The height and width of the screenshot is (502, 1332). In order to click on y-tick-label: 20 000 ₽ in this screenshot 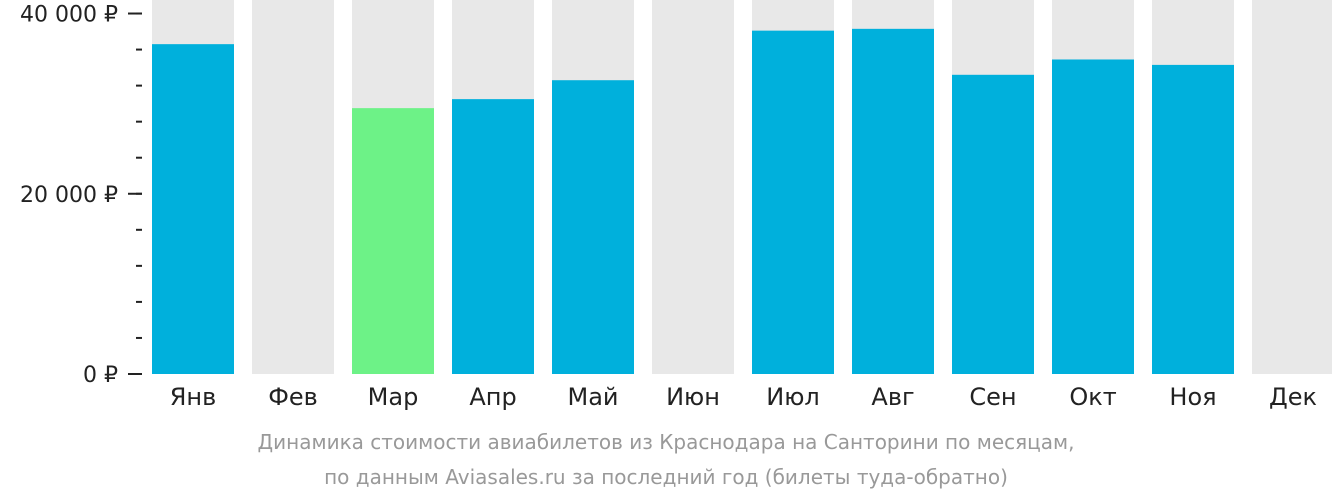, I will do `click(69, 195)`.